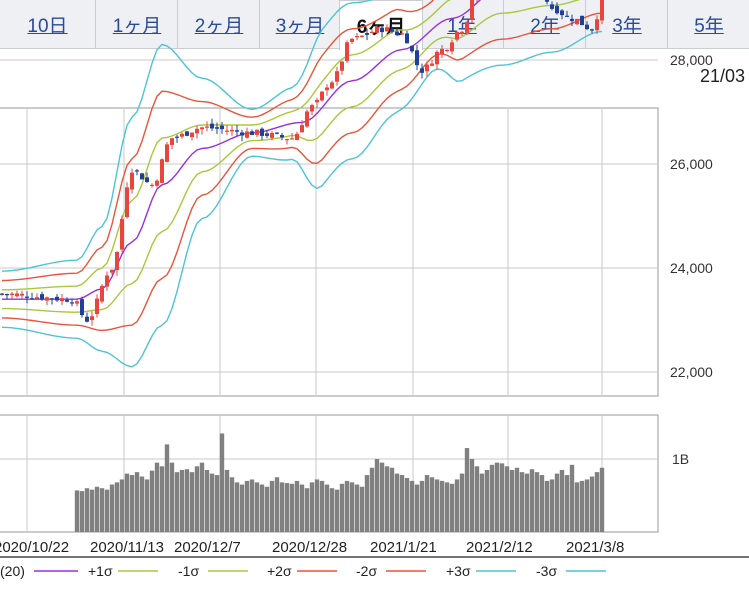 The height and width of the screenshot is (604, 749). Describe the element at coordinates (691, 60) in the screenshot. I see `price-y-tick-label: 28,000` at that location.